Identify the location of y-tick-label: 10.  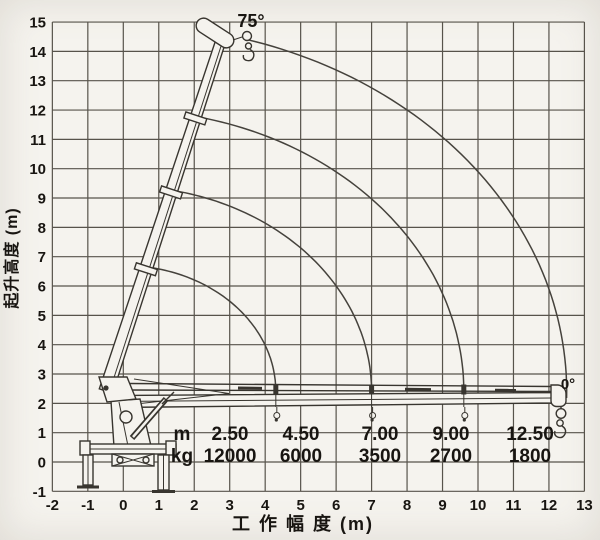
(37, 169).